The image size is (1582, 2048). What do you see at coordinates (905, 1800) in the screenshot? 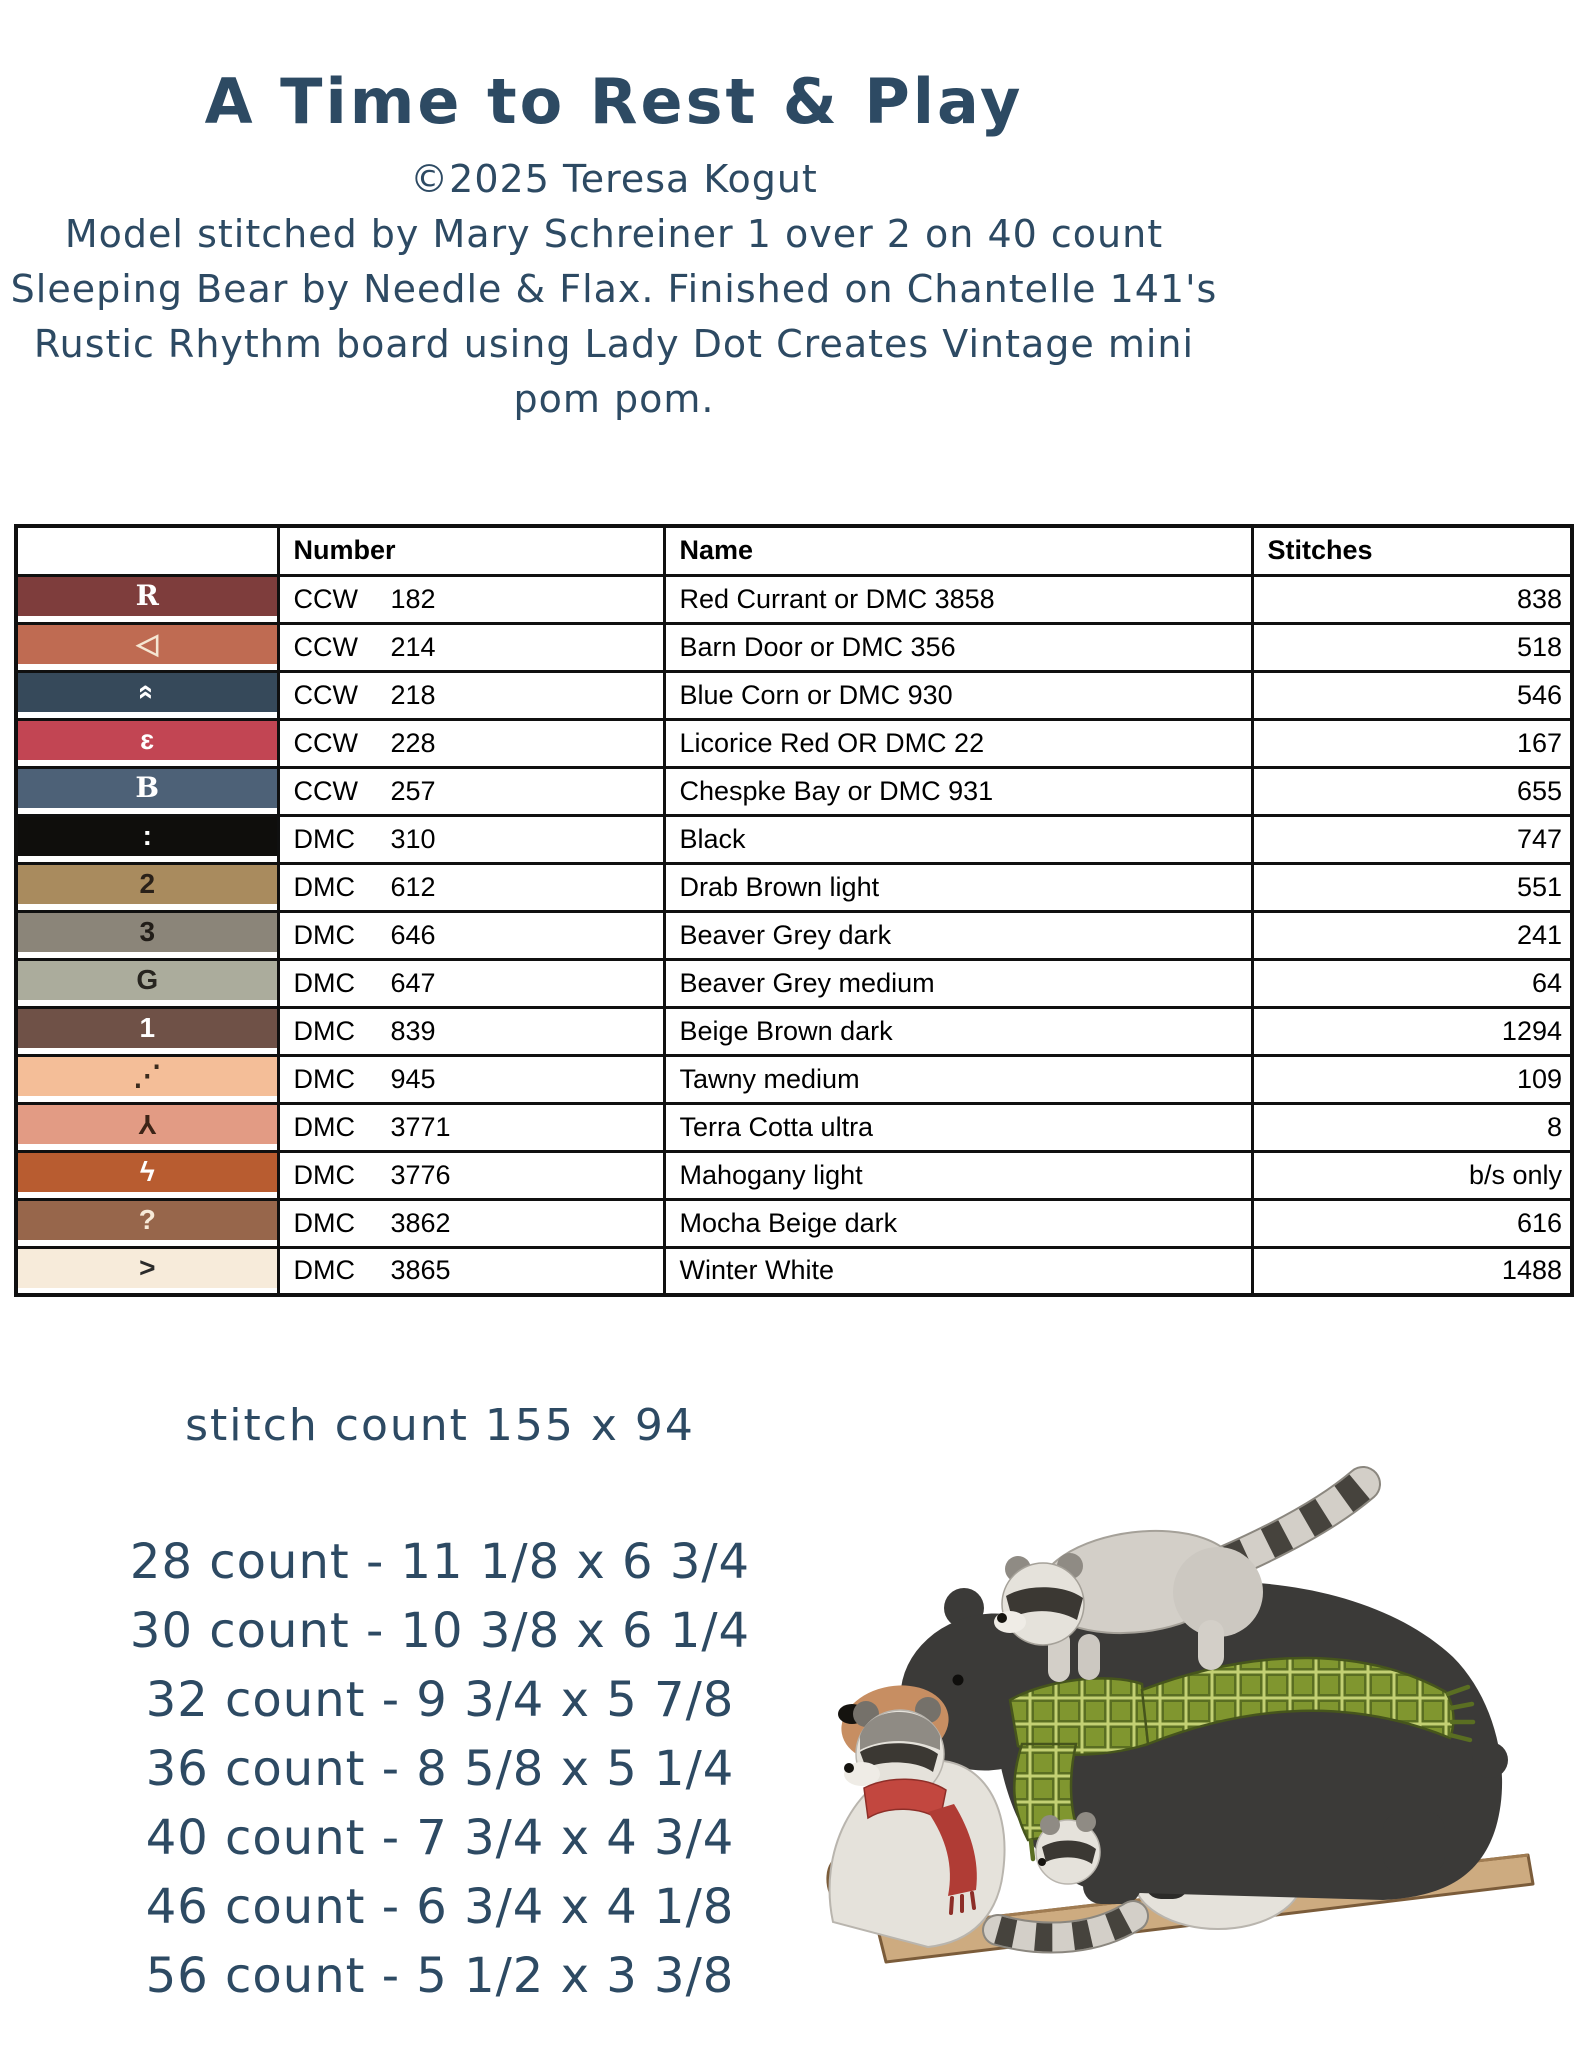
I see `red-scarf` at bounding box center [905, 1800].